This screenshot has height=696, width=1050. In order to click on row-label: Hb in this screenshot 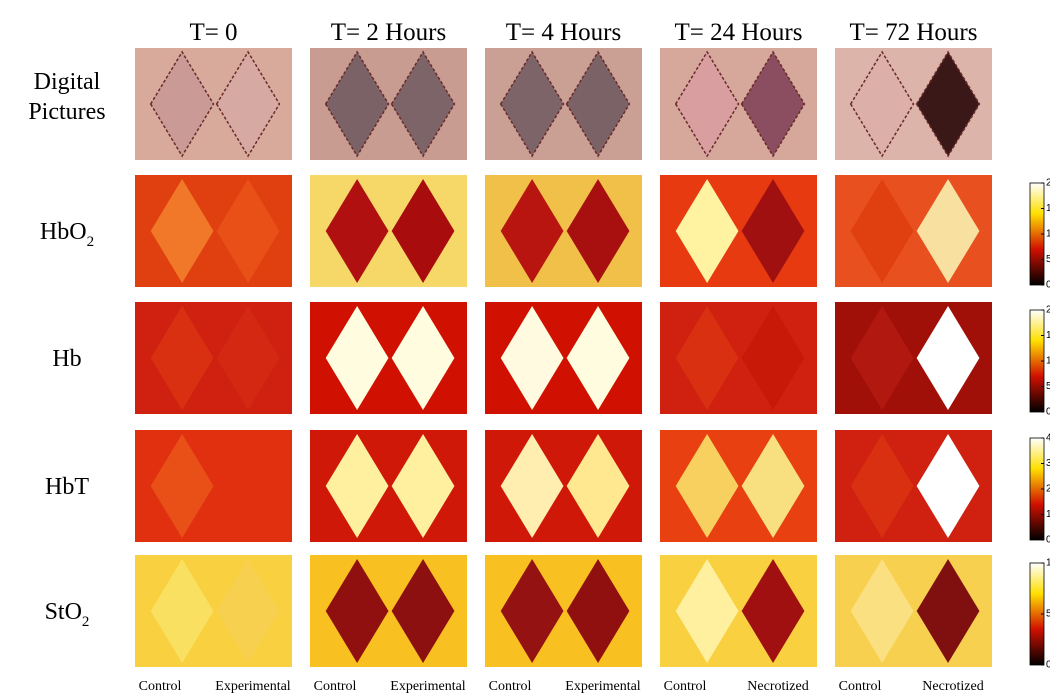, I will do `click(66, 359)`.